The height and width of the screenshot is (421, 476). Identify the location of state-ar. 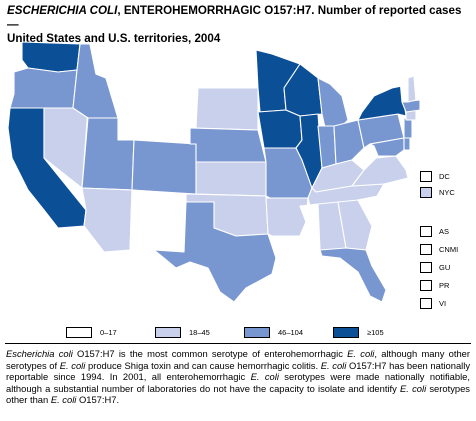
(287, 217).